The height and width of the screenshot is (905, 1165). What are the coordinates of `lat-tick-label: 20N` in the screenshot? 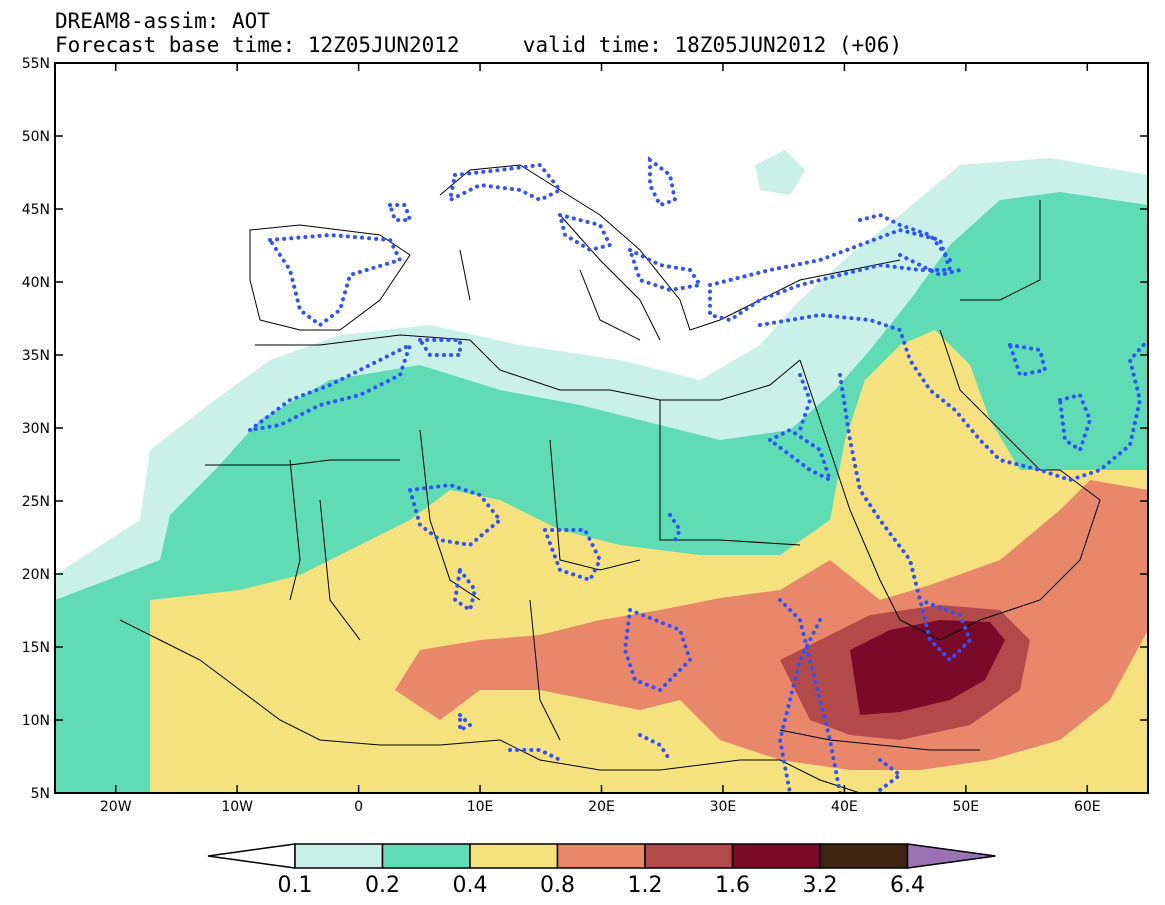 It's located at (36, 575).